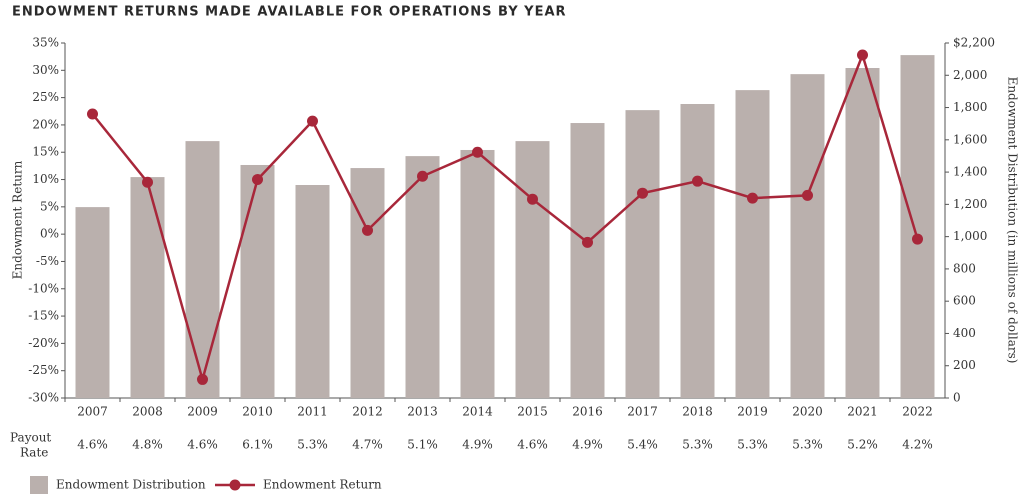 Image resolution: width=1026 pixels, height=497 pixels. What do you see at coordinates (312, 412) in the screenshot?
I see `x-tick-label: 2011` at bounding box center [312, 412].